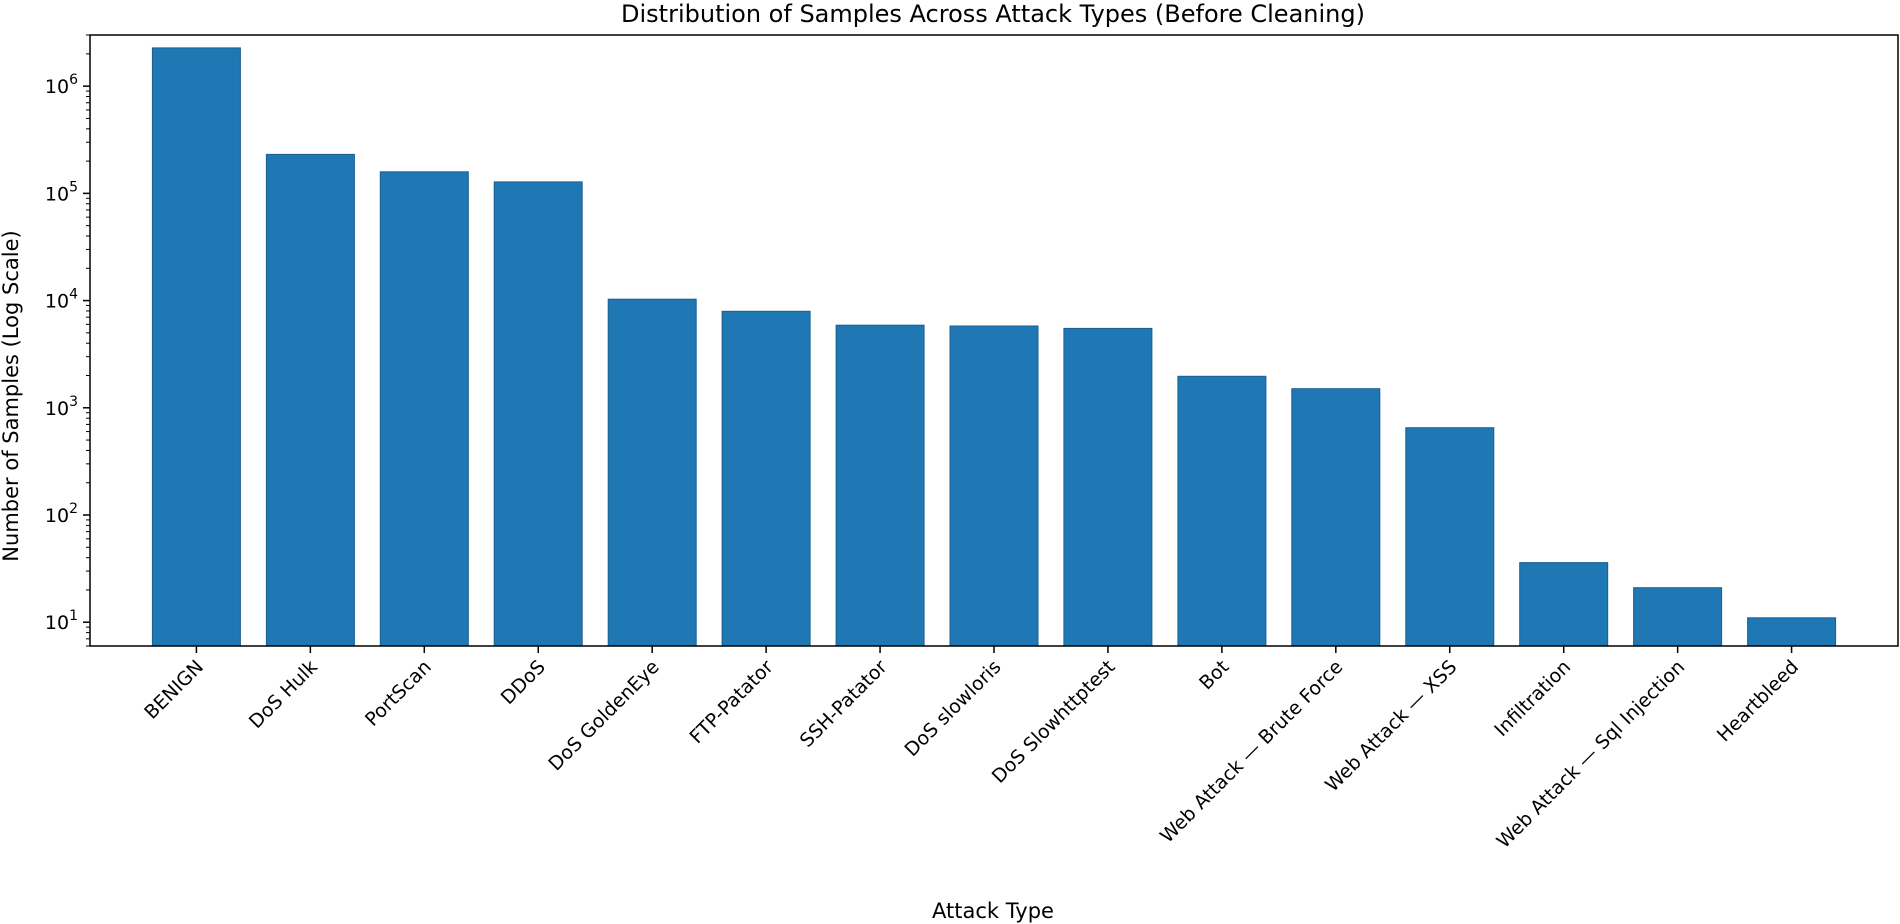 This screenshot has width=1900, height=924. Describe the element at coordinates (283, 694) in the screenshot. I see `x-tick-label: DoS Hulk` at that location.